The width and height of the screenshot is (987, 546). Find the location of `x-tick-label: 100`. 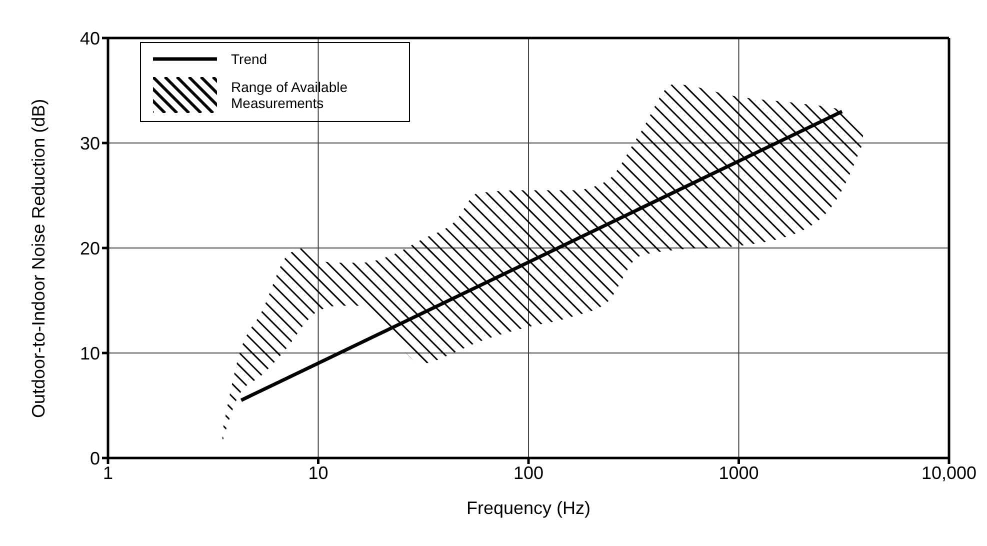

x-tick-label: 100 is located at coordinates (528, 472).